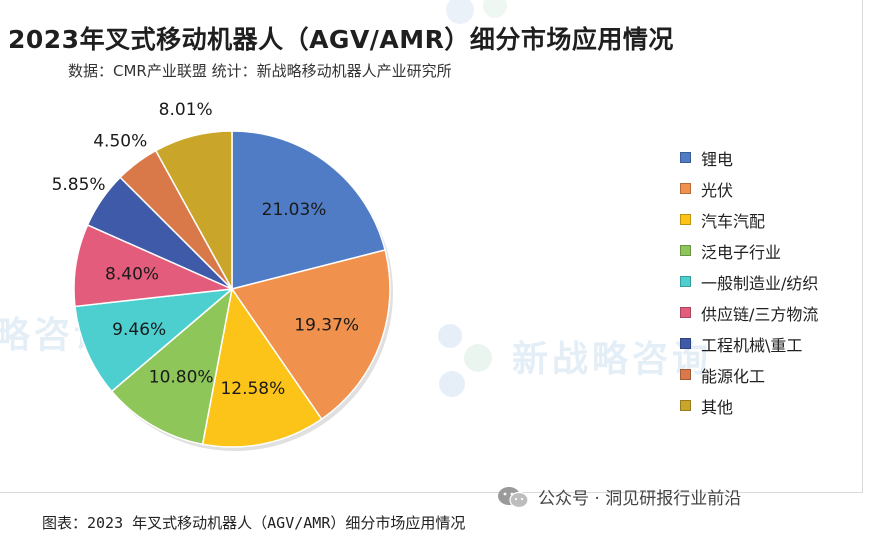 This screenshot has height=536, width=869. Describe the element at coordinates (254, 523) in the screenshot. I see `figure-caption: 图表：2023 年叉式移动机器人（AGV/AMR）细分市场应用情况` at that location.